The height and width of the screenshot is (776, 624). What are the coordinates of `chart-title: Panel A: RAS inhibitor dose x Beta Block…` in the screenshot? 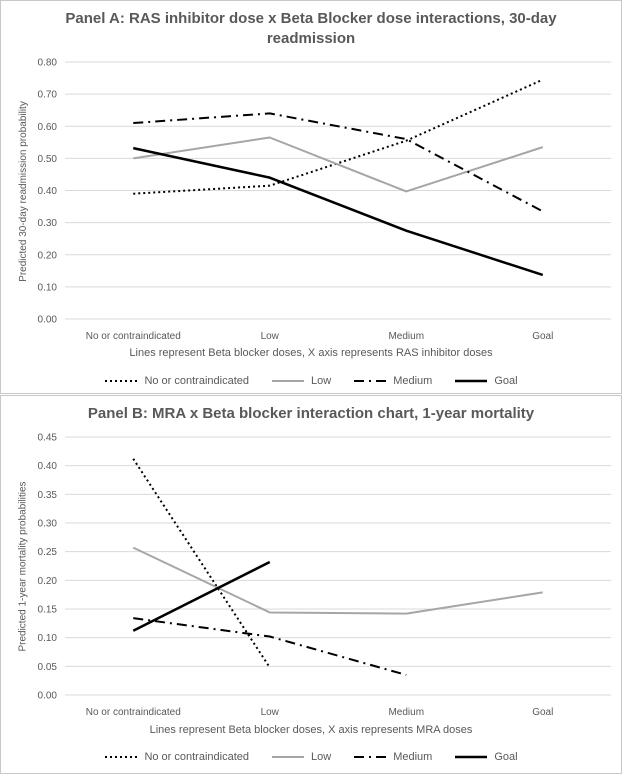 It's located at (311, 29).